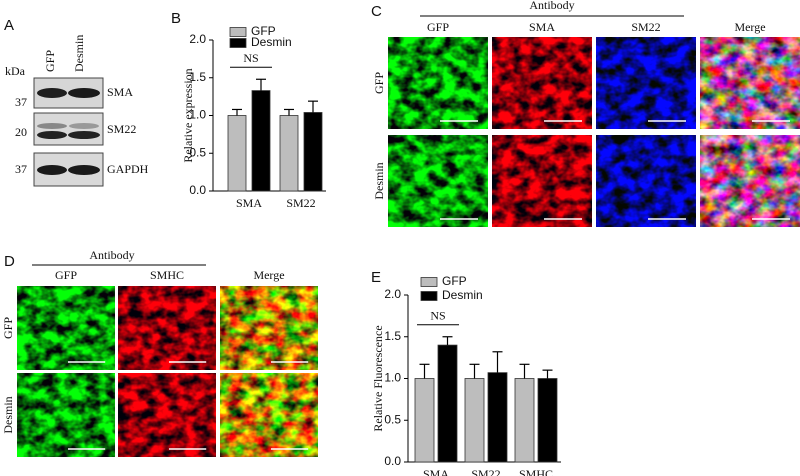  Describe the element at coordinates (176, 18) in the screenshot. I see `panel-label: B` at that location.